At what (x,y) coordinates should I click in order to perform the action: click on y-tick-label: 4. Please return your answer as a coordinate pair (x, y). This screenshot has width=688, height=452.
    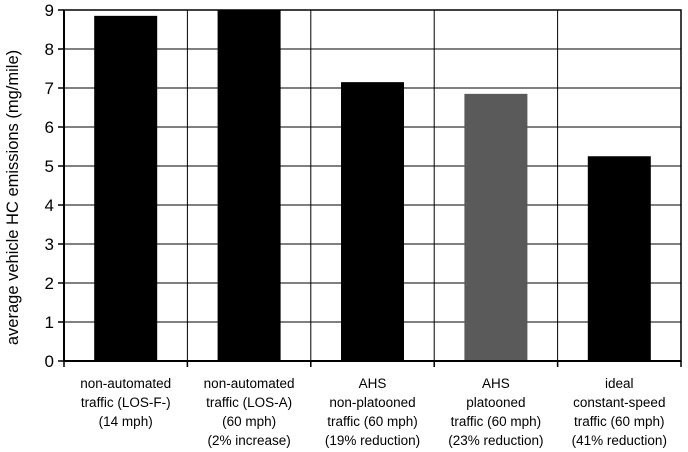
    Looking at the image, I should click on (49, 205).